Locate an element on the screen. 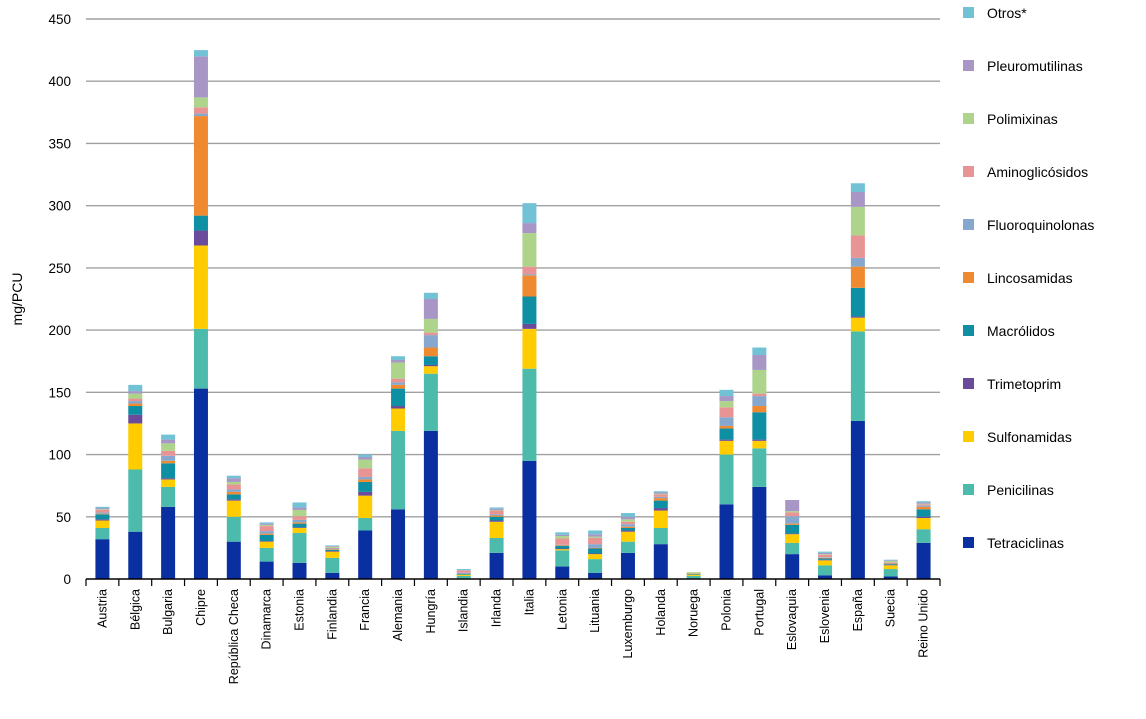 The image size is (1146, 719). x-tick-label: Suecia is located at coordinates (891, 608).